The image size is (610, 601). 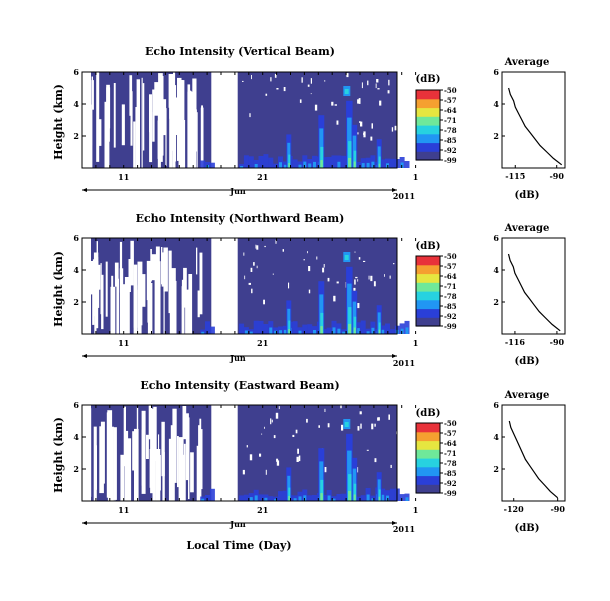 What do you see at coordinates (496, 302) in the screenshot?
I see `average-y-tick-label: 2` at bounding box center [496, 302].